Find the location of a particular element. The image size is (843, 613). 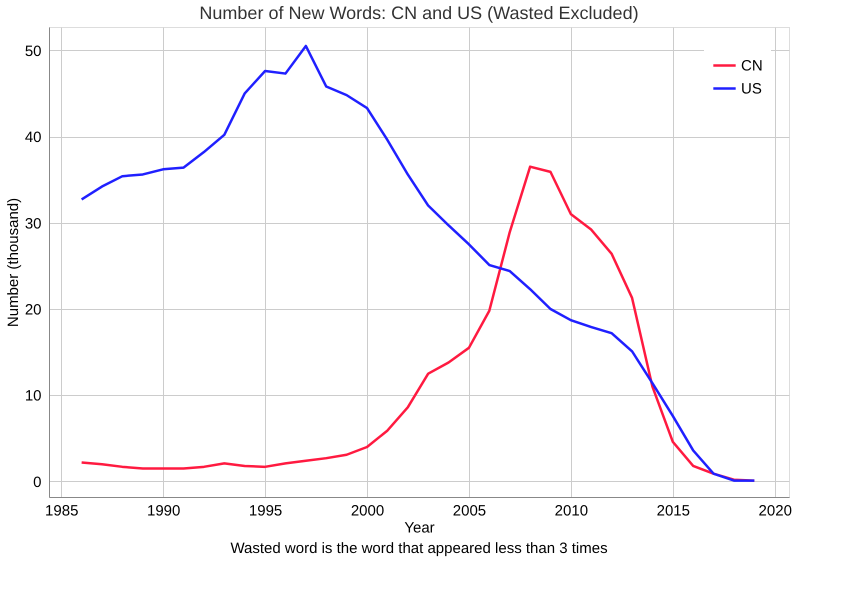

x-tick-label: 2010 is located at coordinates (571, 511).